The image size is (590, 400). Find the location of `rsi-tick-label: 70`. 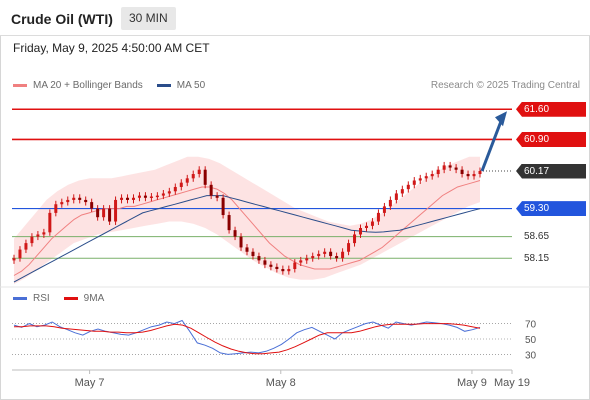

rsi-tick-label: 70 is located at coordinates (531, 325).